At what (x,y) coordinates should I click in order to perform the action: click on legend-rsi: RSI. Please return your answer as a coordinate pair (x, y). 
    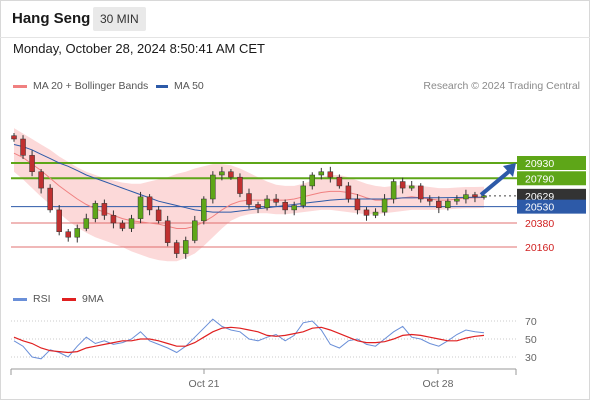
    Looking at the image, I should click on (32, 299).